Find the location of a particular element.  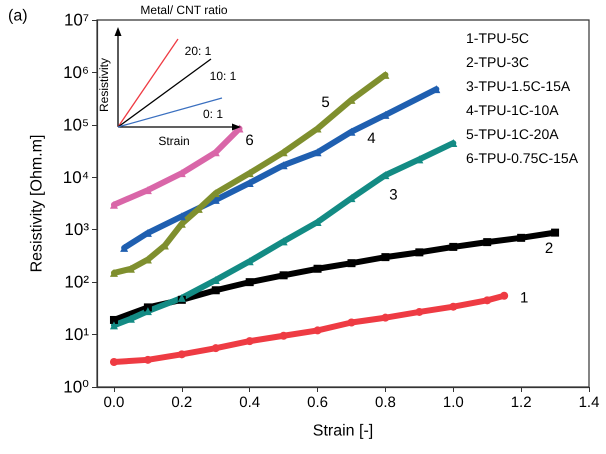

text: Metal/ CNT ratio is located at coordinates (184, 10).